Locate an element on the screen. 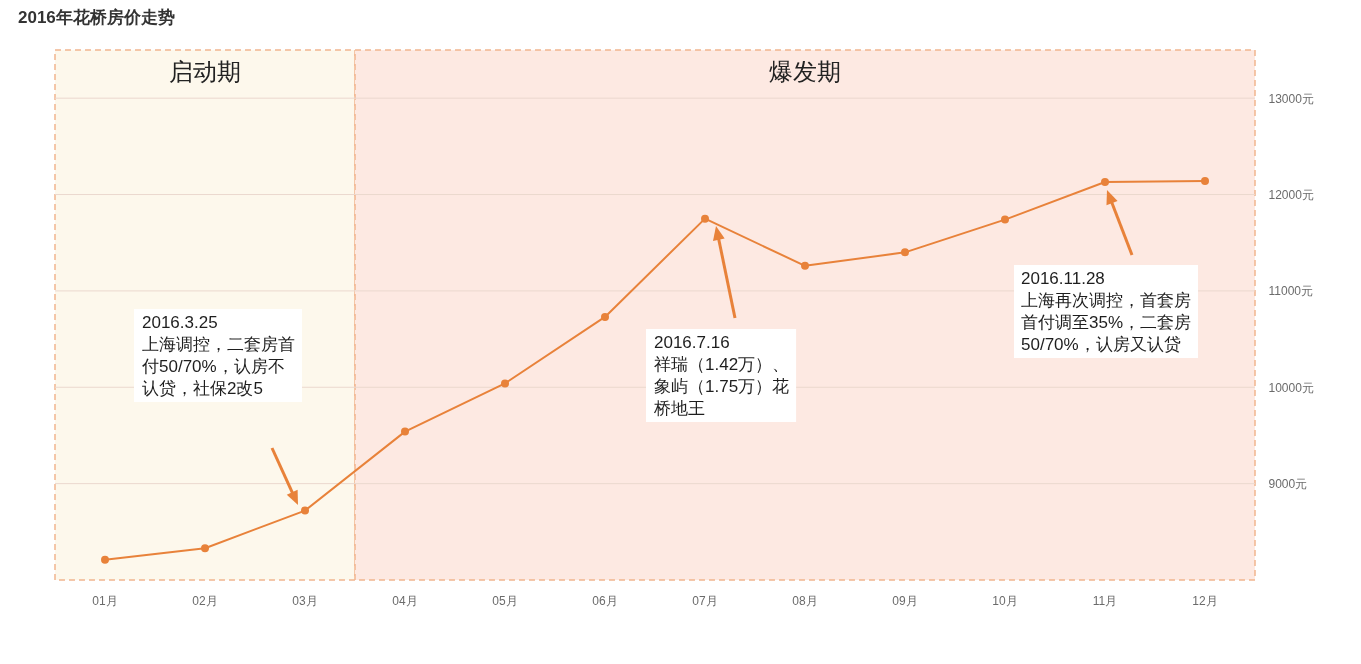 The height and width of the screenshot is (664, 1361). annotation: 2016.3.25 上海调控，二套房首付50/70%，认房不认贷，社保2改5 is located at coordinates (218, 355).